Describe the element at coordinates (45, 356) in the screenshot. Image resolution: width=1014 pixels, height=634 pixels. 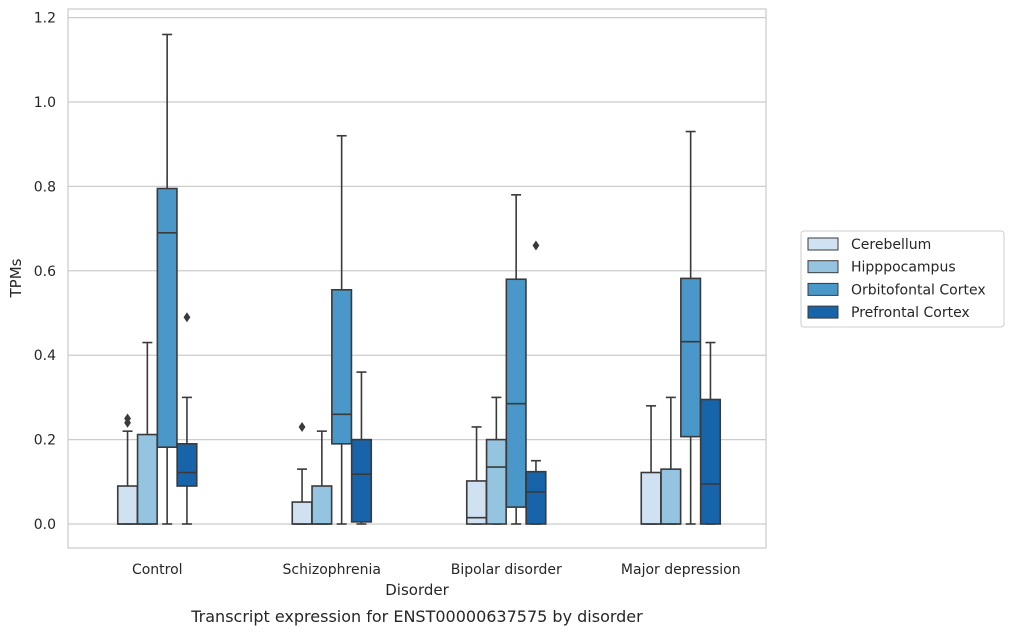
I see `y-tick-label: 0.4` at that location.